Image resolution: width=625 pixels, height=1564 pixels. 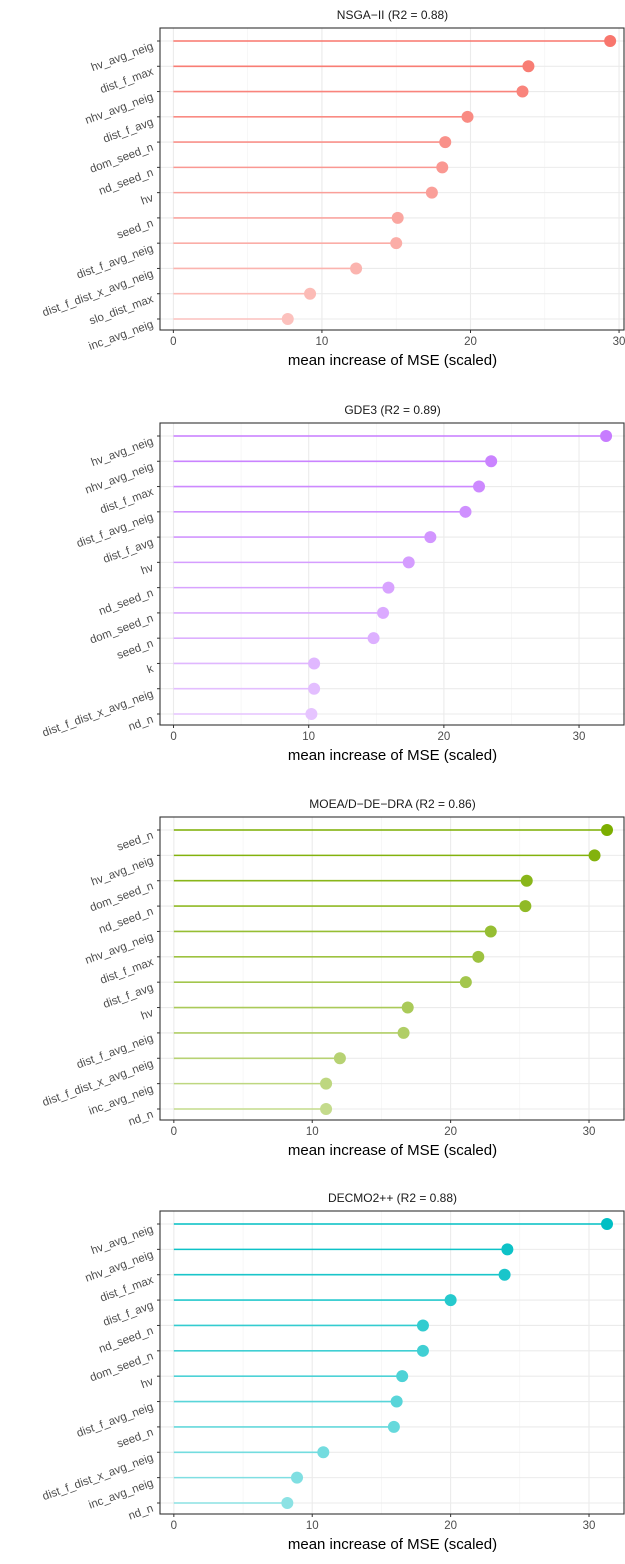 I want to click on panel-title: NSGA−II (R2 = 0.88), so click(x=392, y=15).